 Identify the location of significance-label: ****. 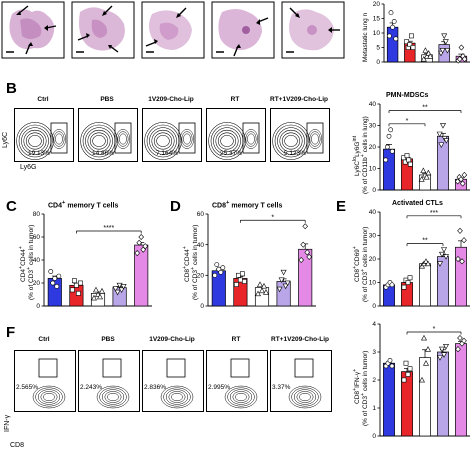
(108, 228).